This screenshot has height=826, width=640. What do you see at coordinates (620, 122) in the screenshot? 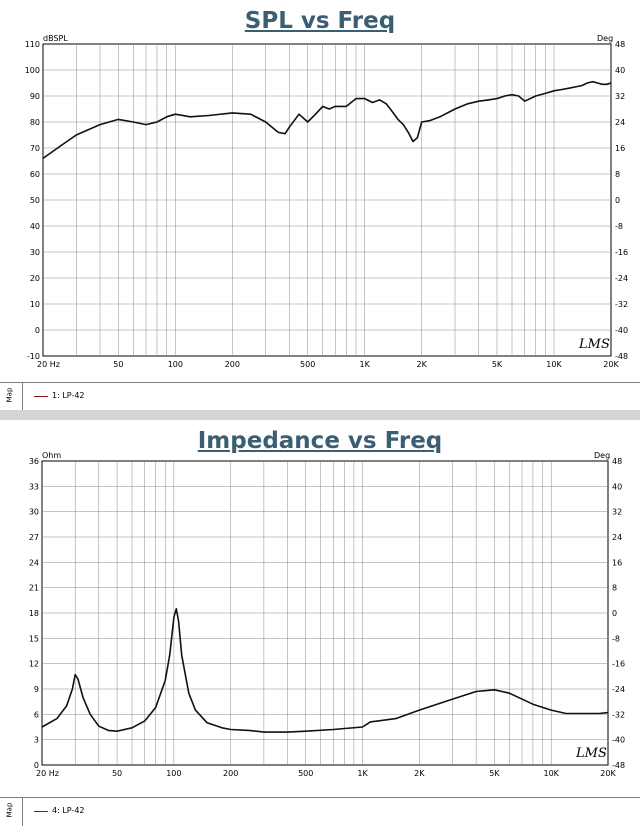
I see `spl-y2tick-label: 24` at bounding box center [620, 122].